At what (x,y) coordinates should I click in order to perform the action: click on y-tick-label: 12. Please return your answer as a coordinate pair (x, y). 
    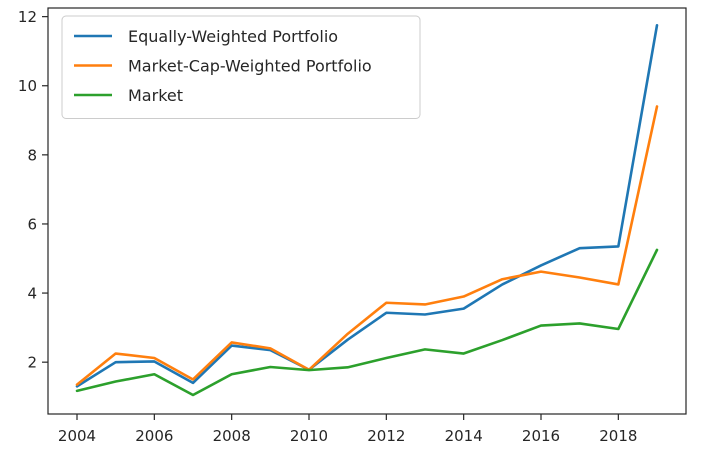
    Looking at the image, I should click on (27, 17).